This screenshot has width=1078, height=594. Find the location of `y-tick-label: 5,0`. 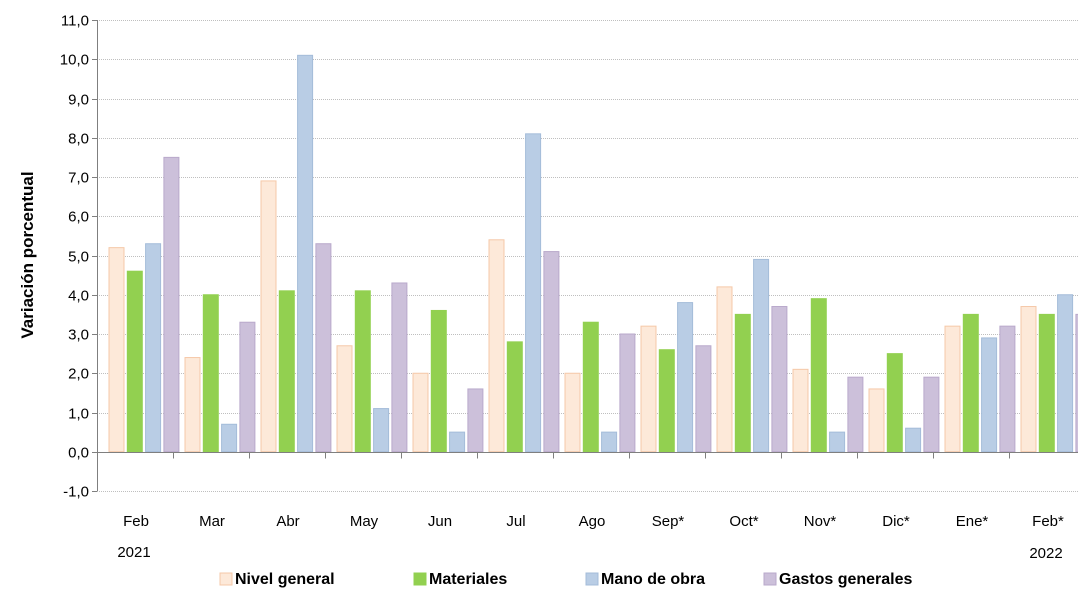

y-tick-label: 5,0 is located at coordinates (78, 257).